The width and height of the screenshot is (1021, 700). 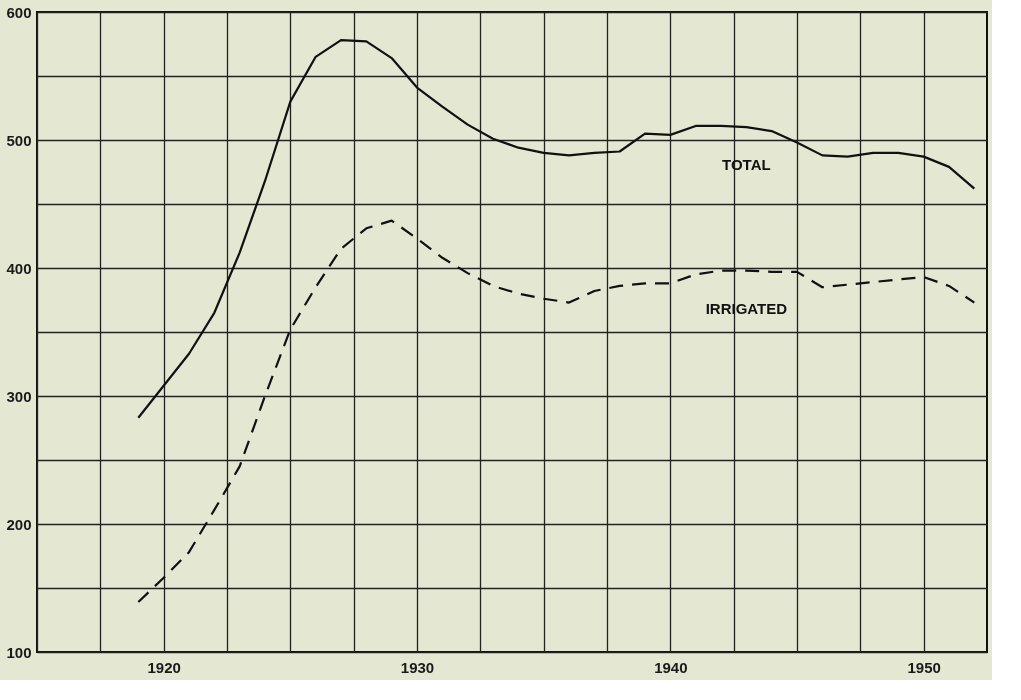 What do you see at coordinates (19, 396) in the screenshot?
I see `y-tick-label: 300` at bounding box center [19, 396].